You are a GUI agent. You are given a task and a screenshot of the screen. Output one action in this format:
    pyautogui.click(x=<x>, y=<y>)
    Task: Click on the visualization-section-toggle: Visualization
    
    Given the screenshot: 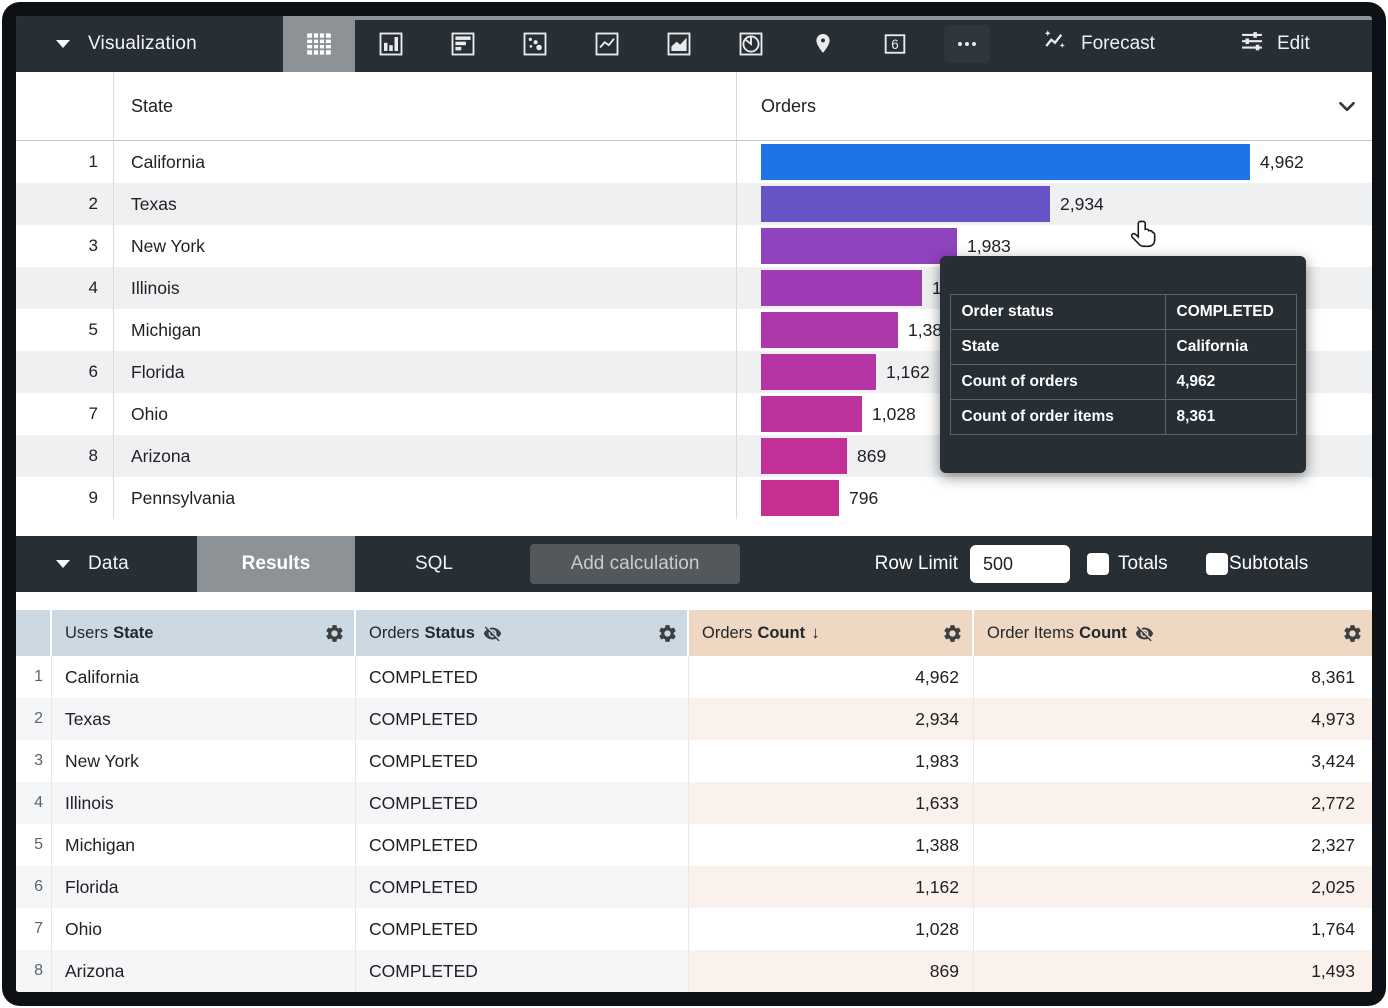 What is the action you would take?
    pyautogui.click(x=149, y=44)
    